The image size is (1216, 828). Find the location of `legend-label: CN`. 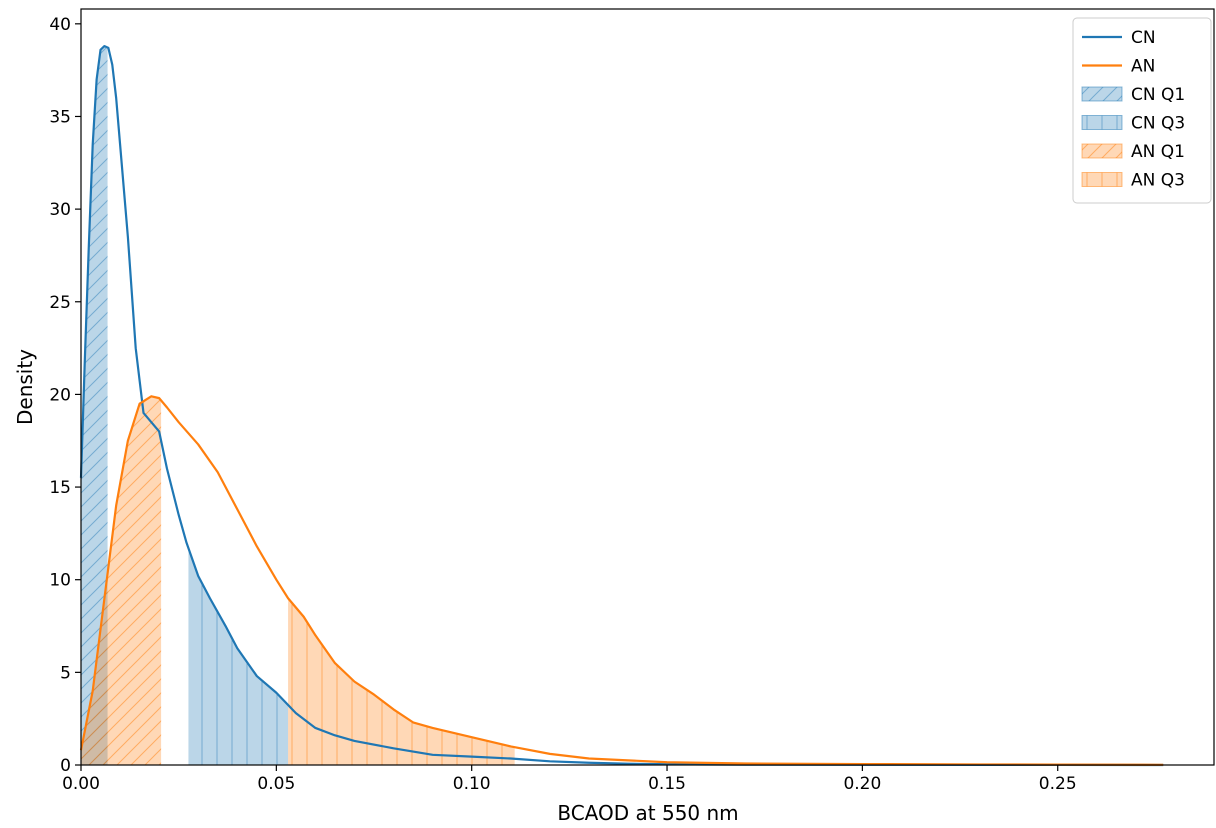

legend-label: CN is located at coordinates (1143, 38).